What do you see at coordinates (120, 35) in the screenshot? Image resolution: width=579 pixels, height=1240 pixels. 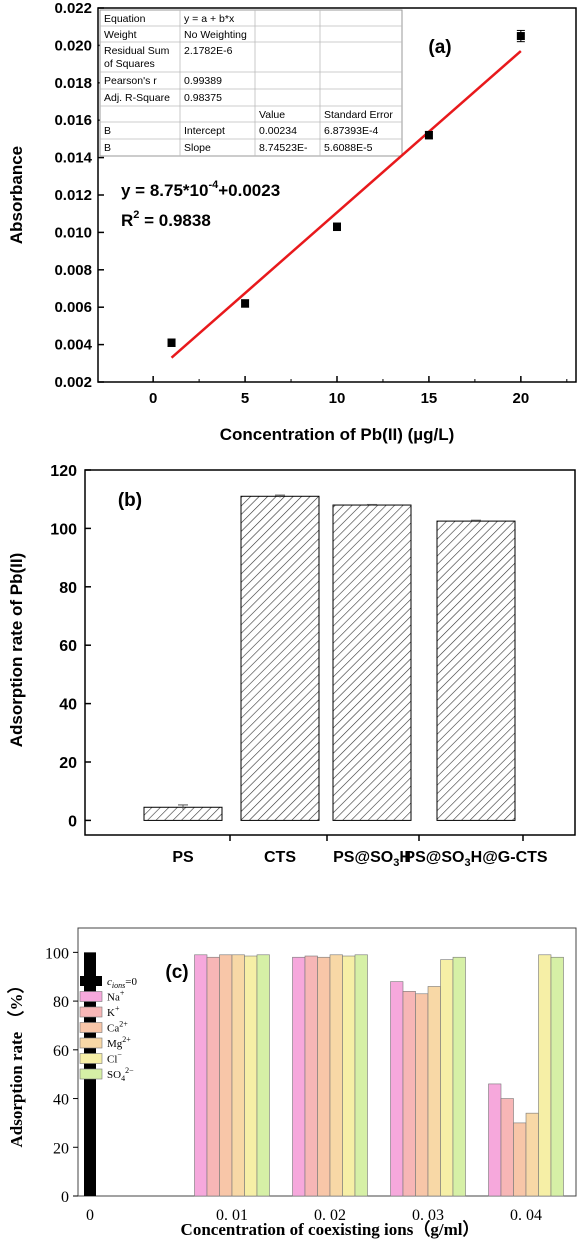 I see `fit-table-cell: Weight` at bounding box center [120, 35].